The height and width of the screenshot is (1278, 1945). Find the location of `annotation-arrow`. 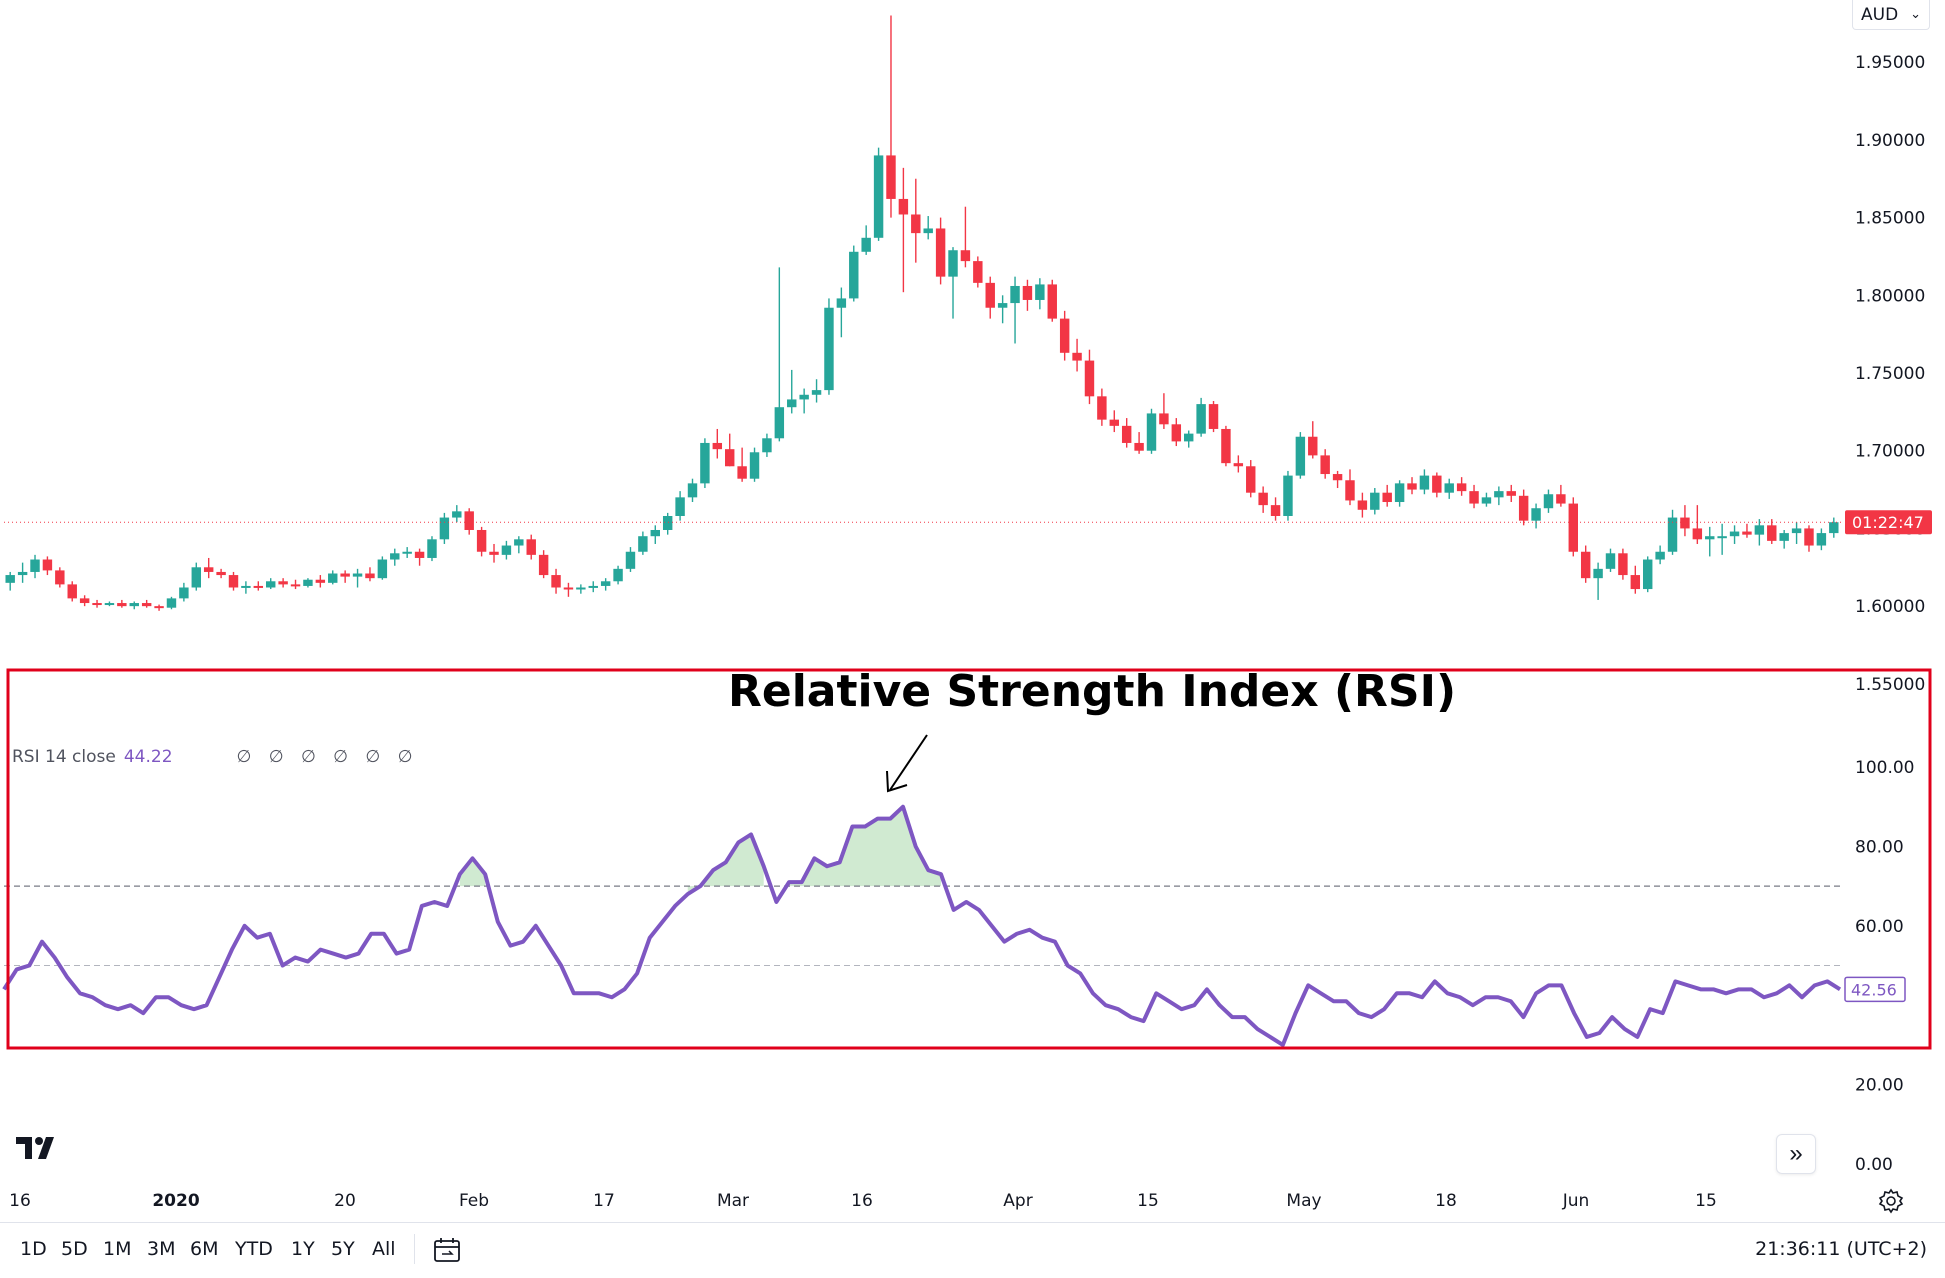

annotation-arrow is located at coordinates (907, 763).